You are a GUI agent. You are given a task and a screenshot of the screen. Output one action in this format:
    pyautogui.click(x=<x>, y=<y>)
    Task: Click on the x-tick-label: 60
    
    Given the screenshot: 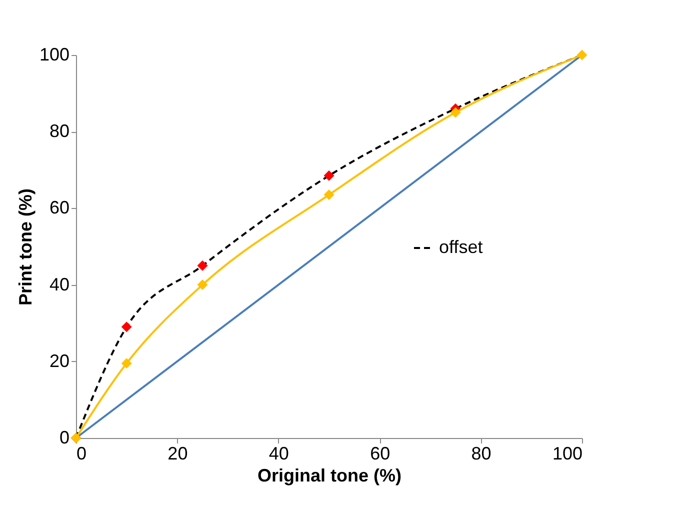 What is the action you would take?
    pyautogui.click(x=380, y=454)
    